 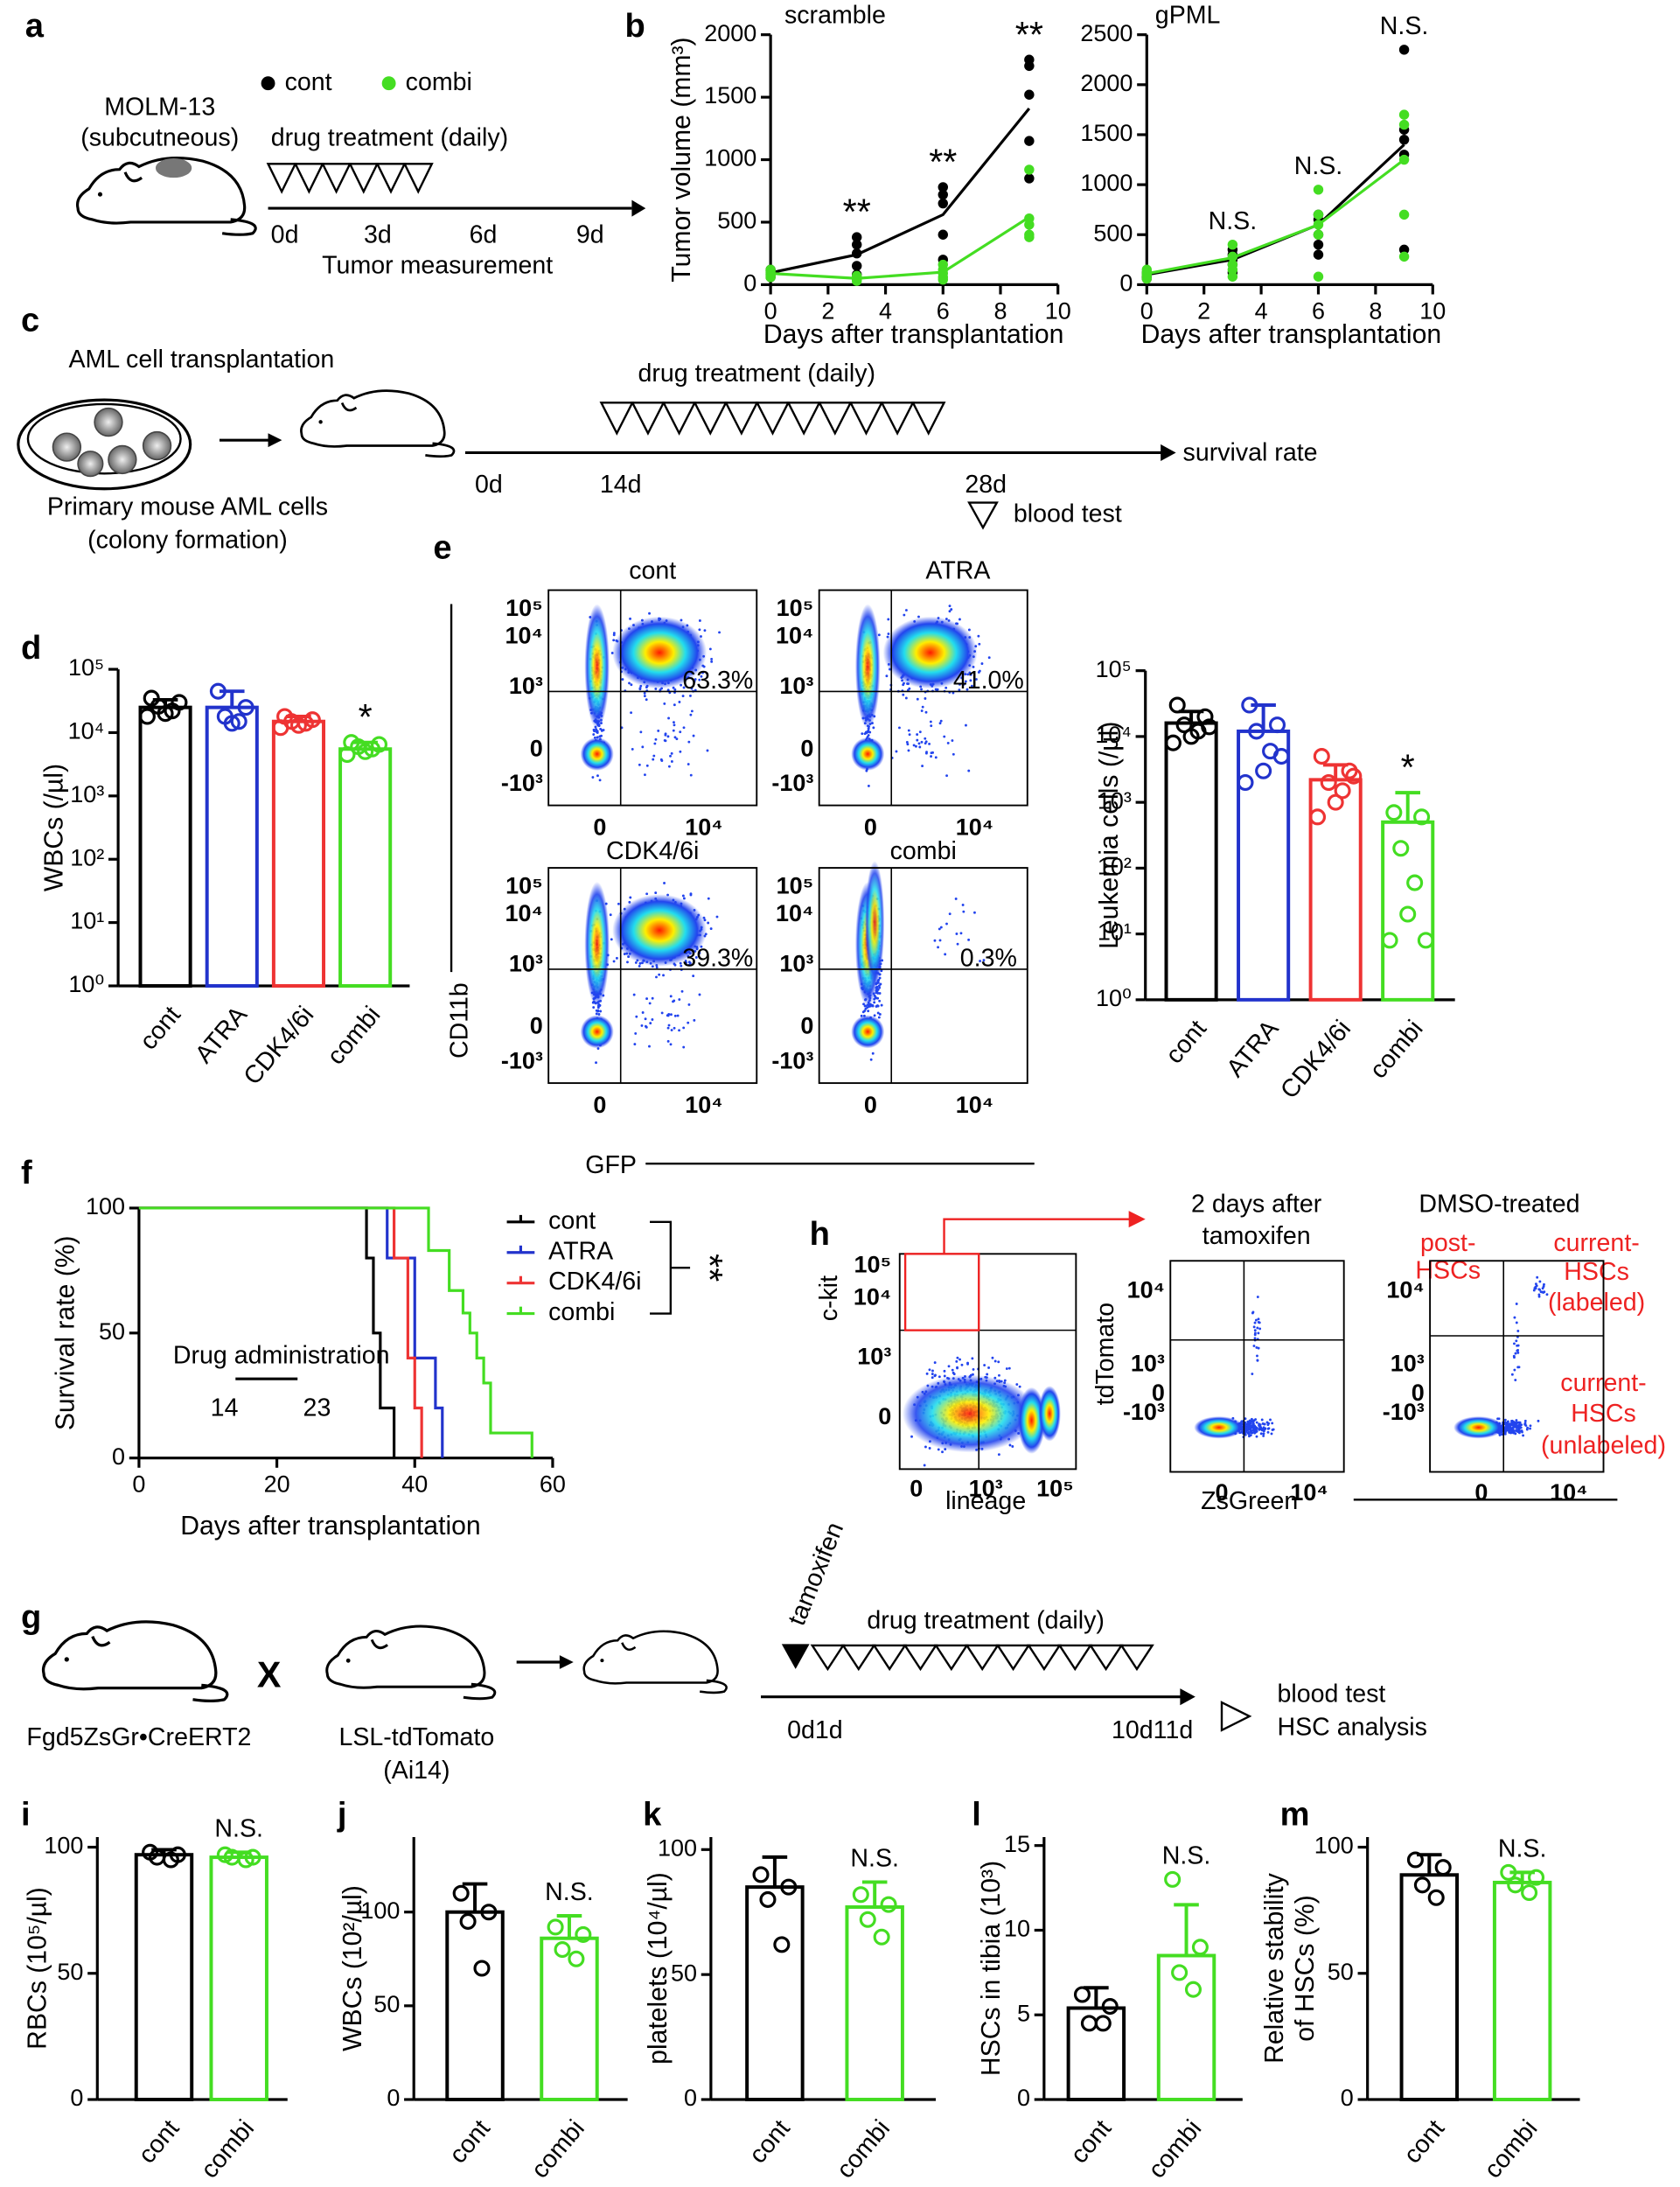 I want to click on y-tick-label: 50, so click(x=1341, y=1972).